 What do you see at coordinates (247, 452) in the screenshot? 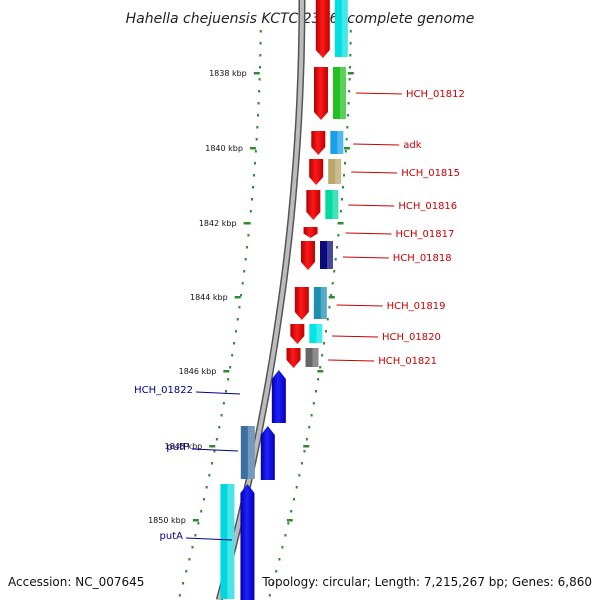
I see `reverse-cog-block` at bounding box center [247, 452].